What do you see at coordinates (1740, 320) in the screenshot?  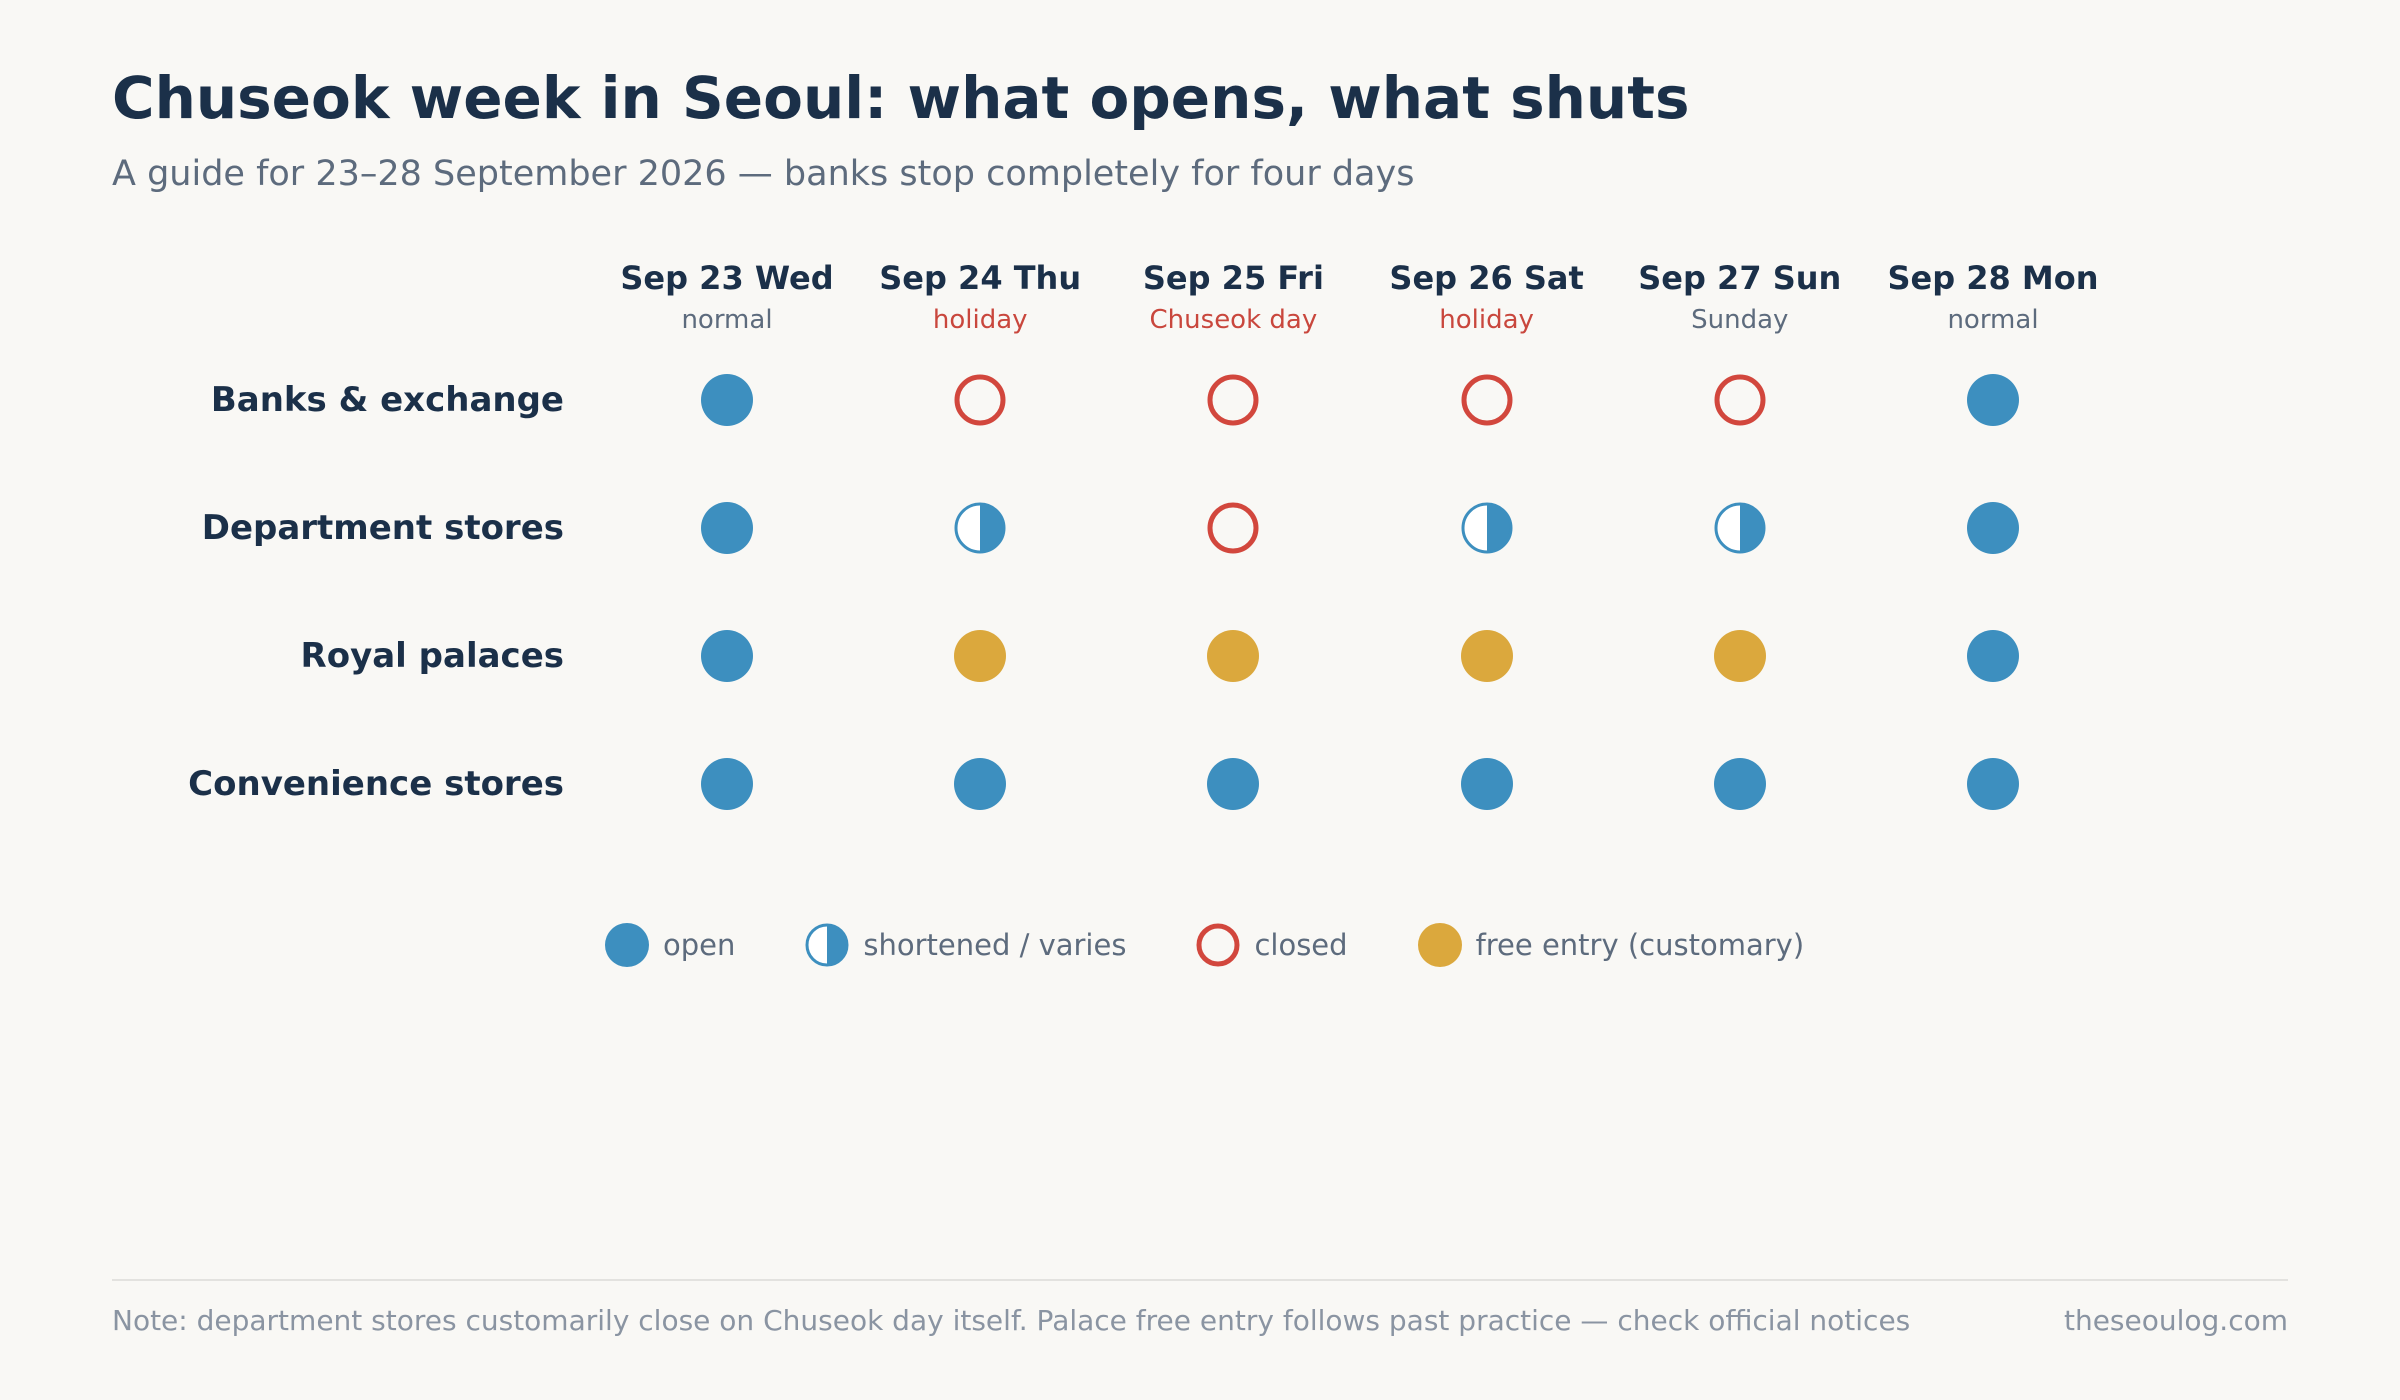 I see `day-status: Sunday` at bounding box center [1740, 320].